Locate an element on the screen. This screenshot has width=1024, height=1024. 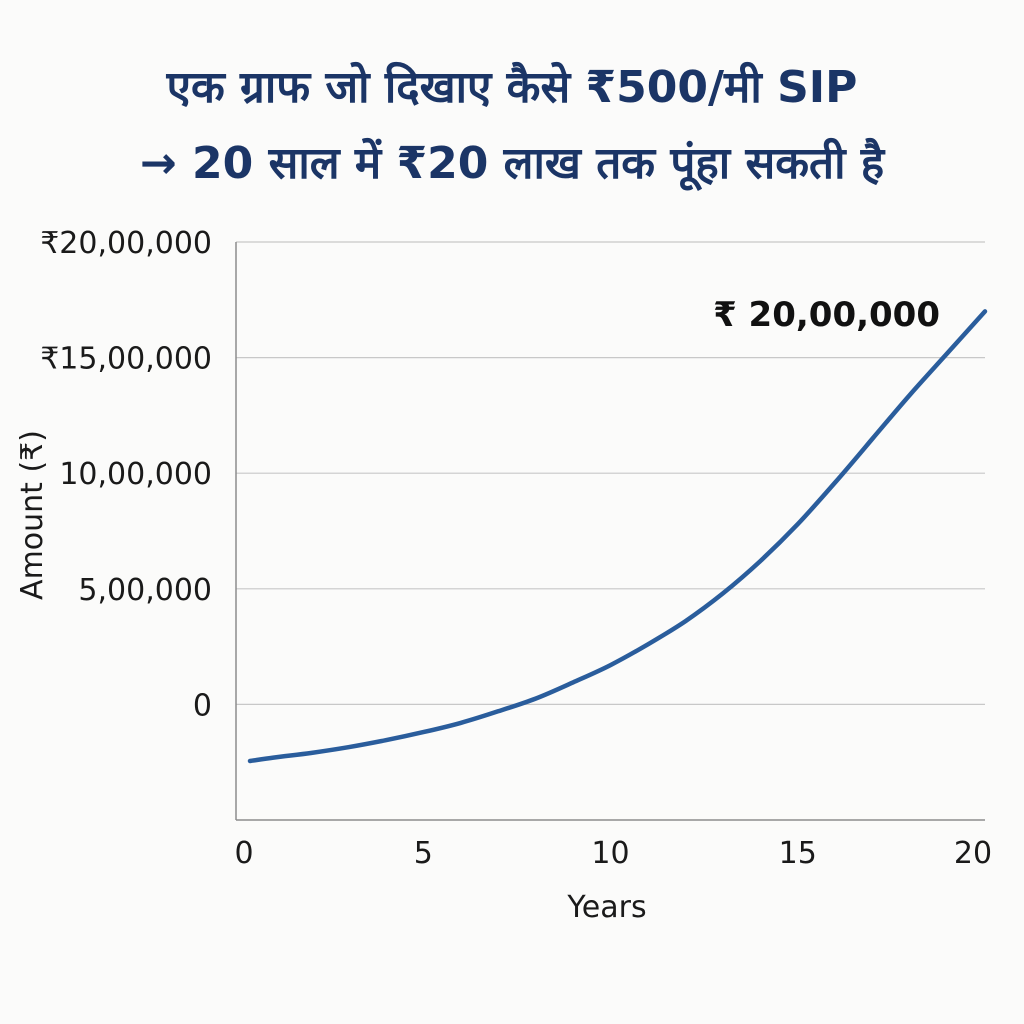
y-tick-label-4: ₹20,00,000 is located at coordinates (126, 243).